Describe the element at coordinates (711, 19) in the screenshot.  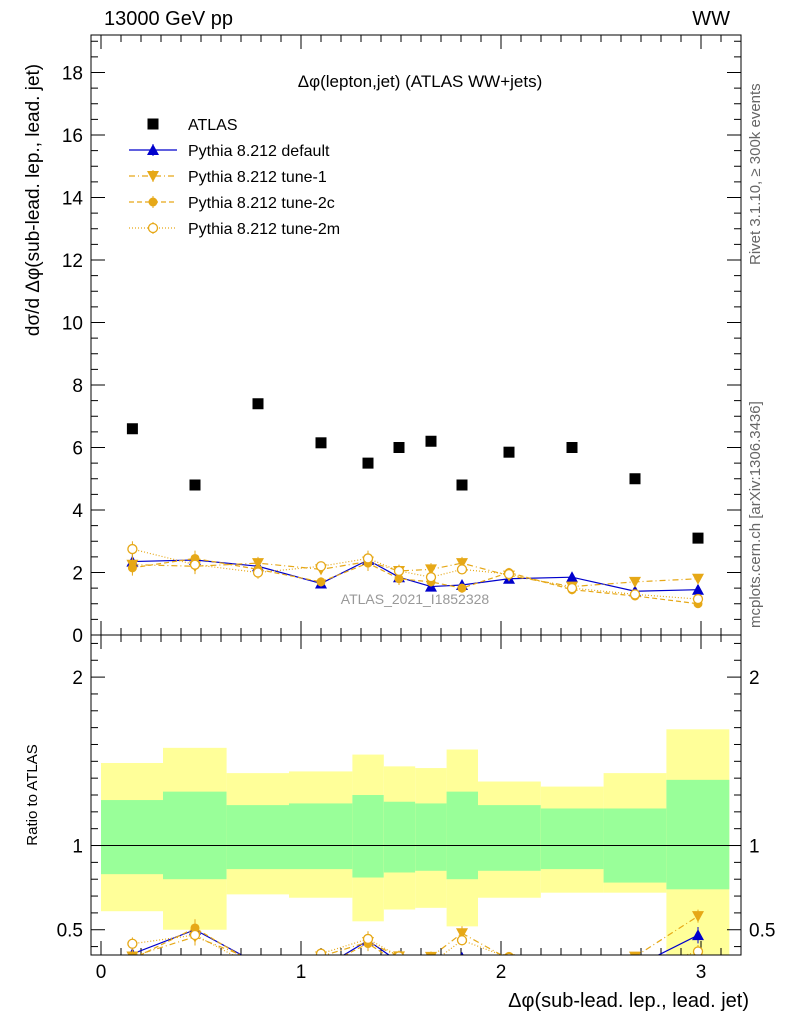
I see `process-label: WW` at that location.